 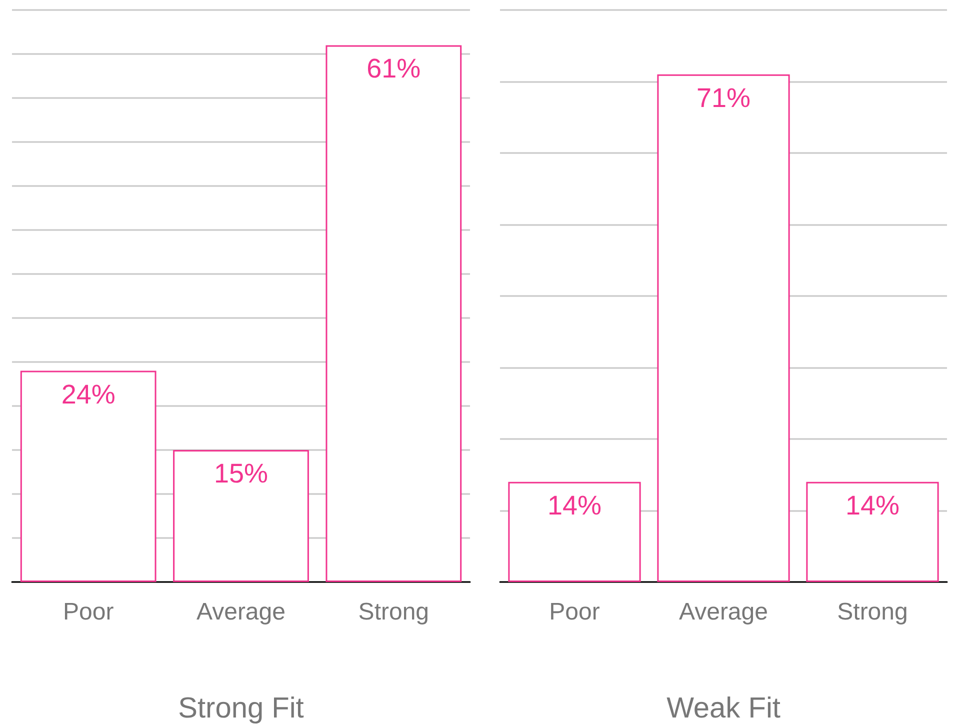 What do you see at coordinates (723, 708) in the screenshot?
I see `x-axis-title: Weak Fit` at bounding box center [723, 708].